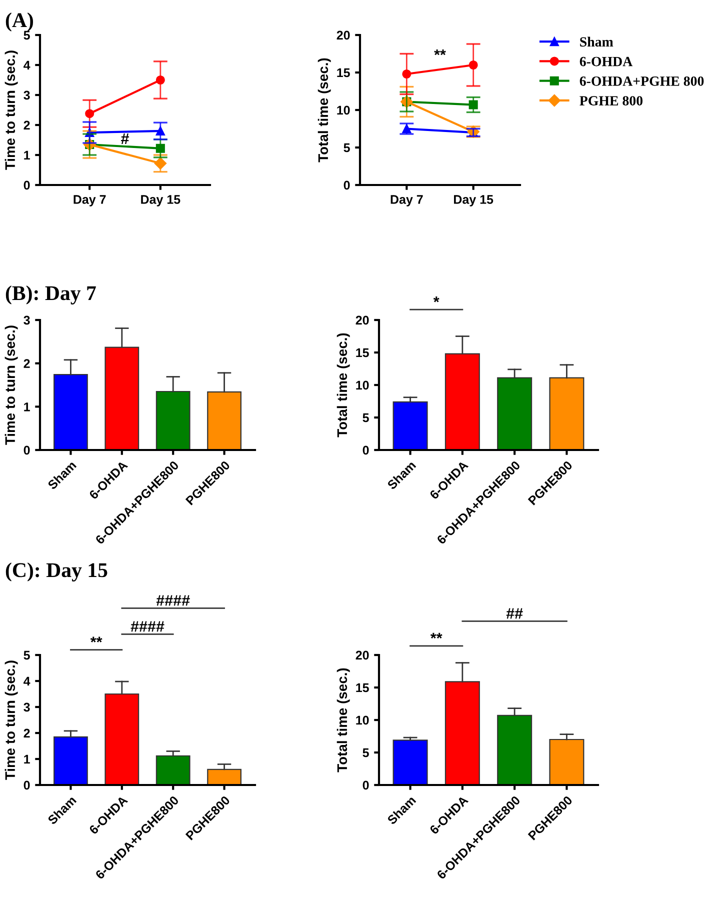 The height and width of the screenshot is (910, 709). I want to click on point, so click(473, 105).